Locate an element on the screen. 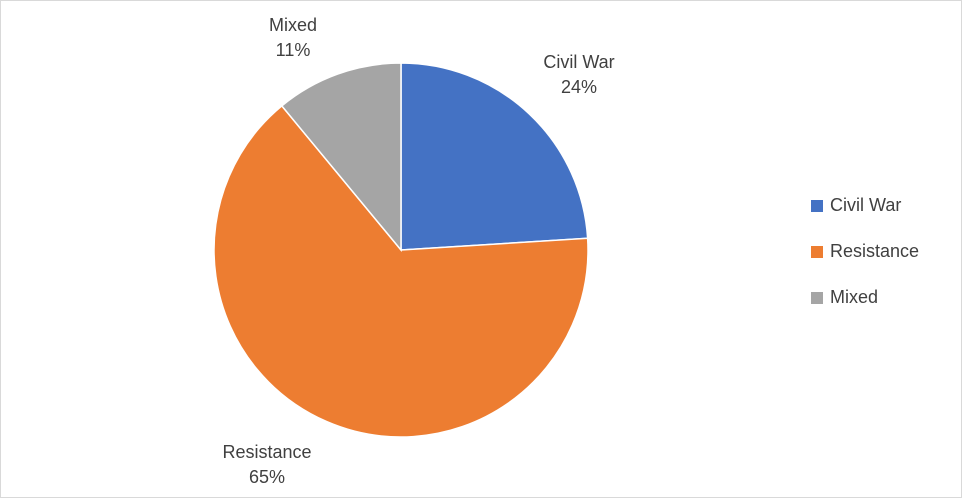 The height and width of the screenshot is (498, 962). data-label-percent-civil-war: 24% is located at coordinates (579, 87).